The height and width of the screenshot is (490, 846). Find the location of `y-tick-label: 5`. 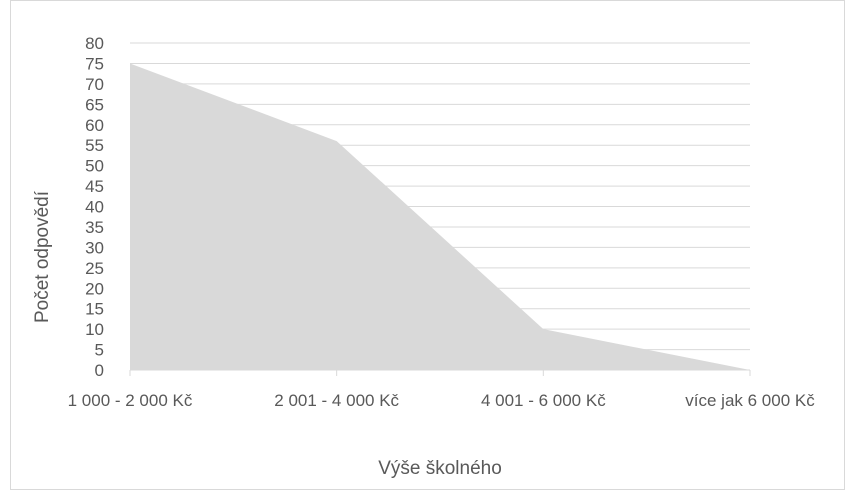

y-tick-label: 5 is located at coordinates (99, 350).